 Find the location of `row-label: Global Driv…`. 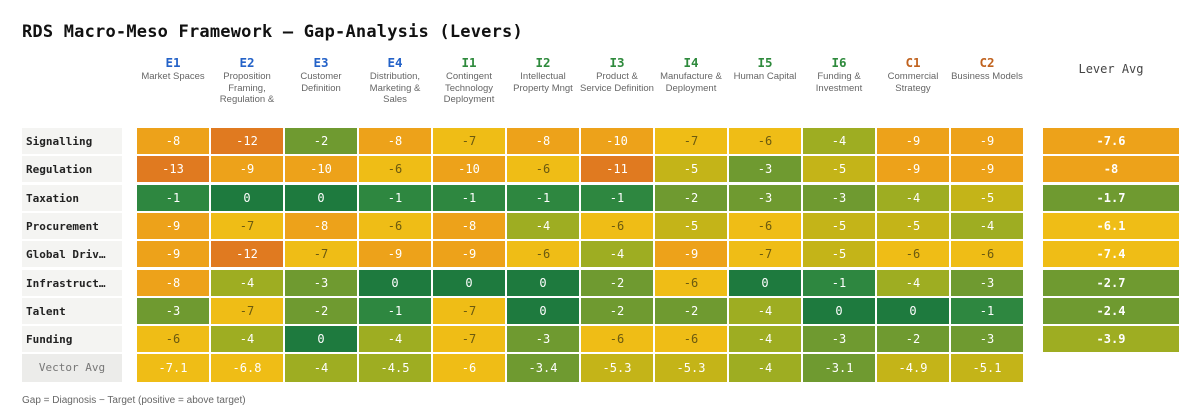

row-label: Global Driv… is located at coordinates (72, 255).